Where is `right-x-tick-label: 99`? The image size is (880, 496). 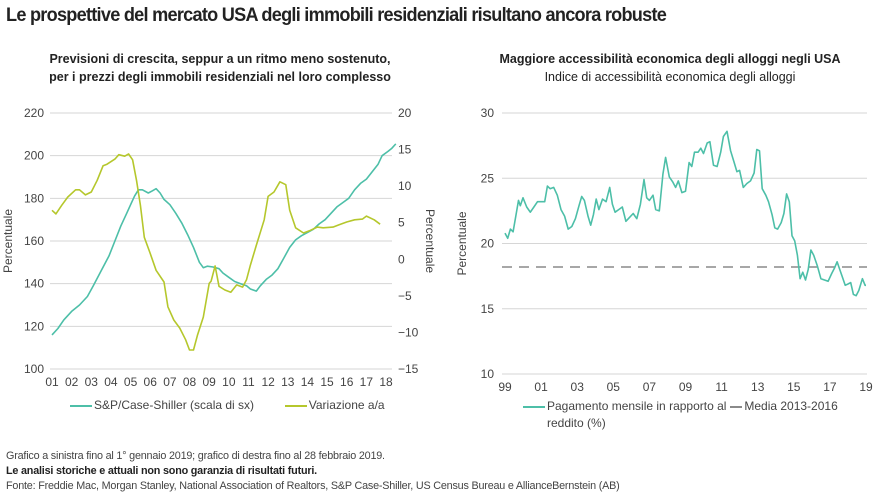 right-x-tick-label: 99 is located at coordinates (505, 387).